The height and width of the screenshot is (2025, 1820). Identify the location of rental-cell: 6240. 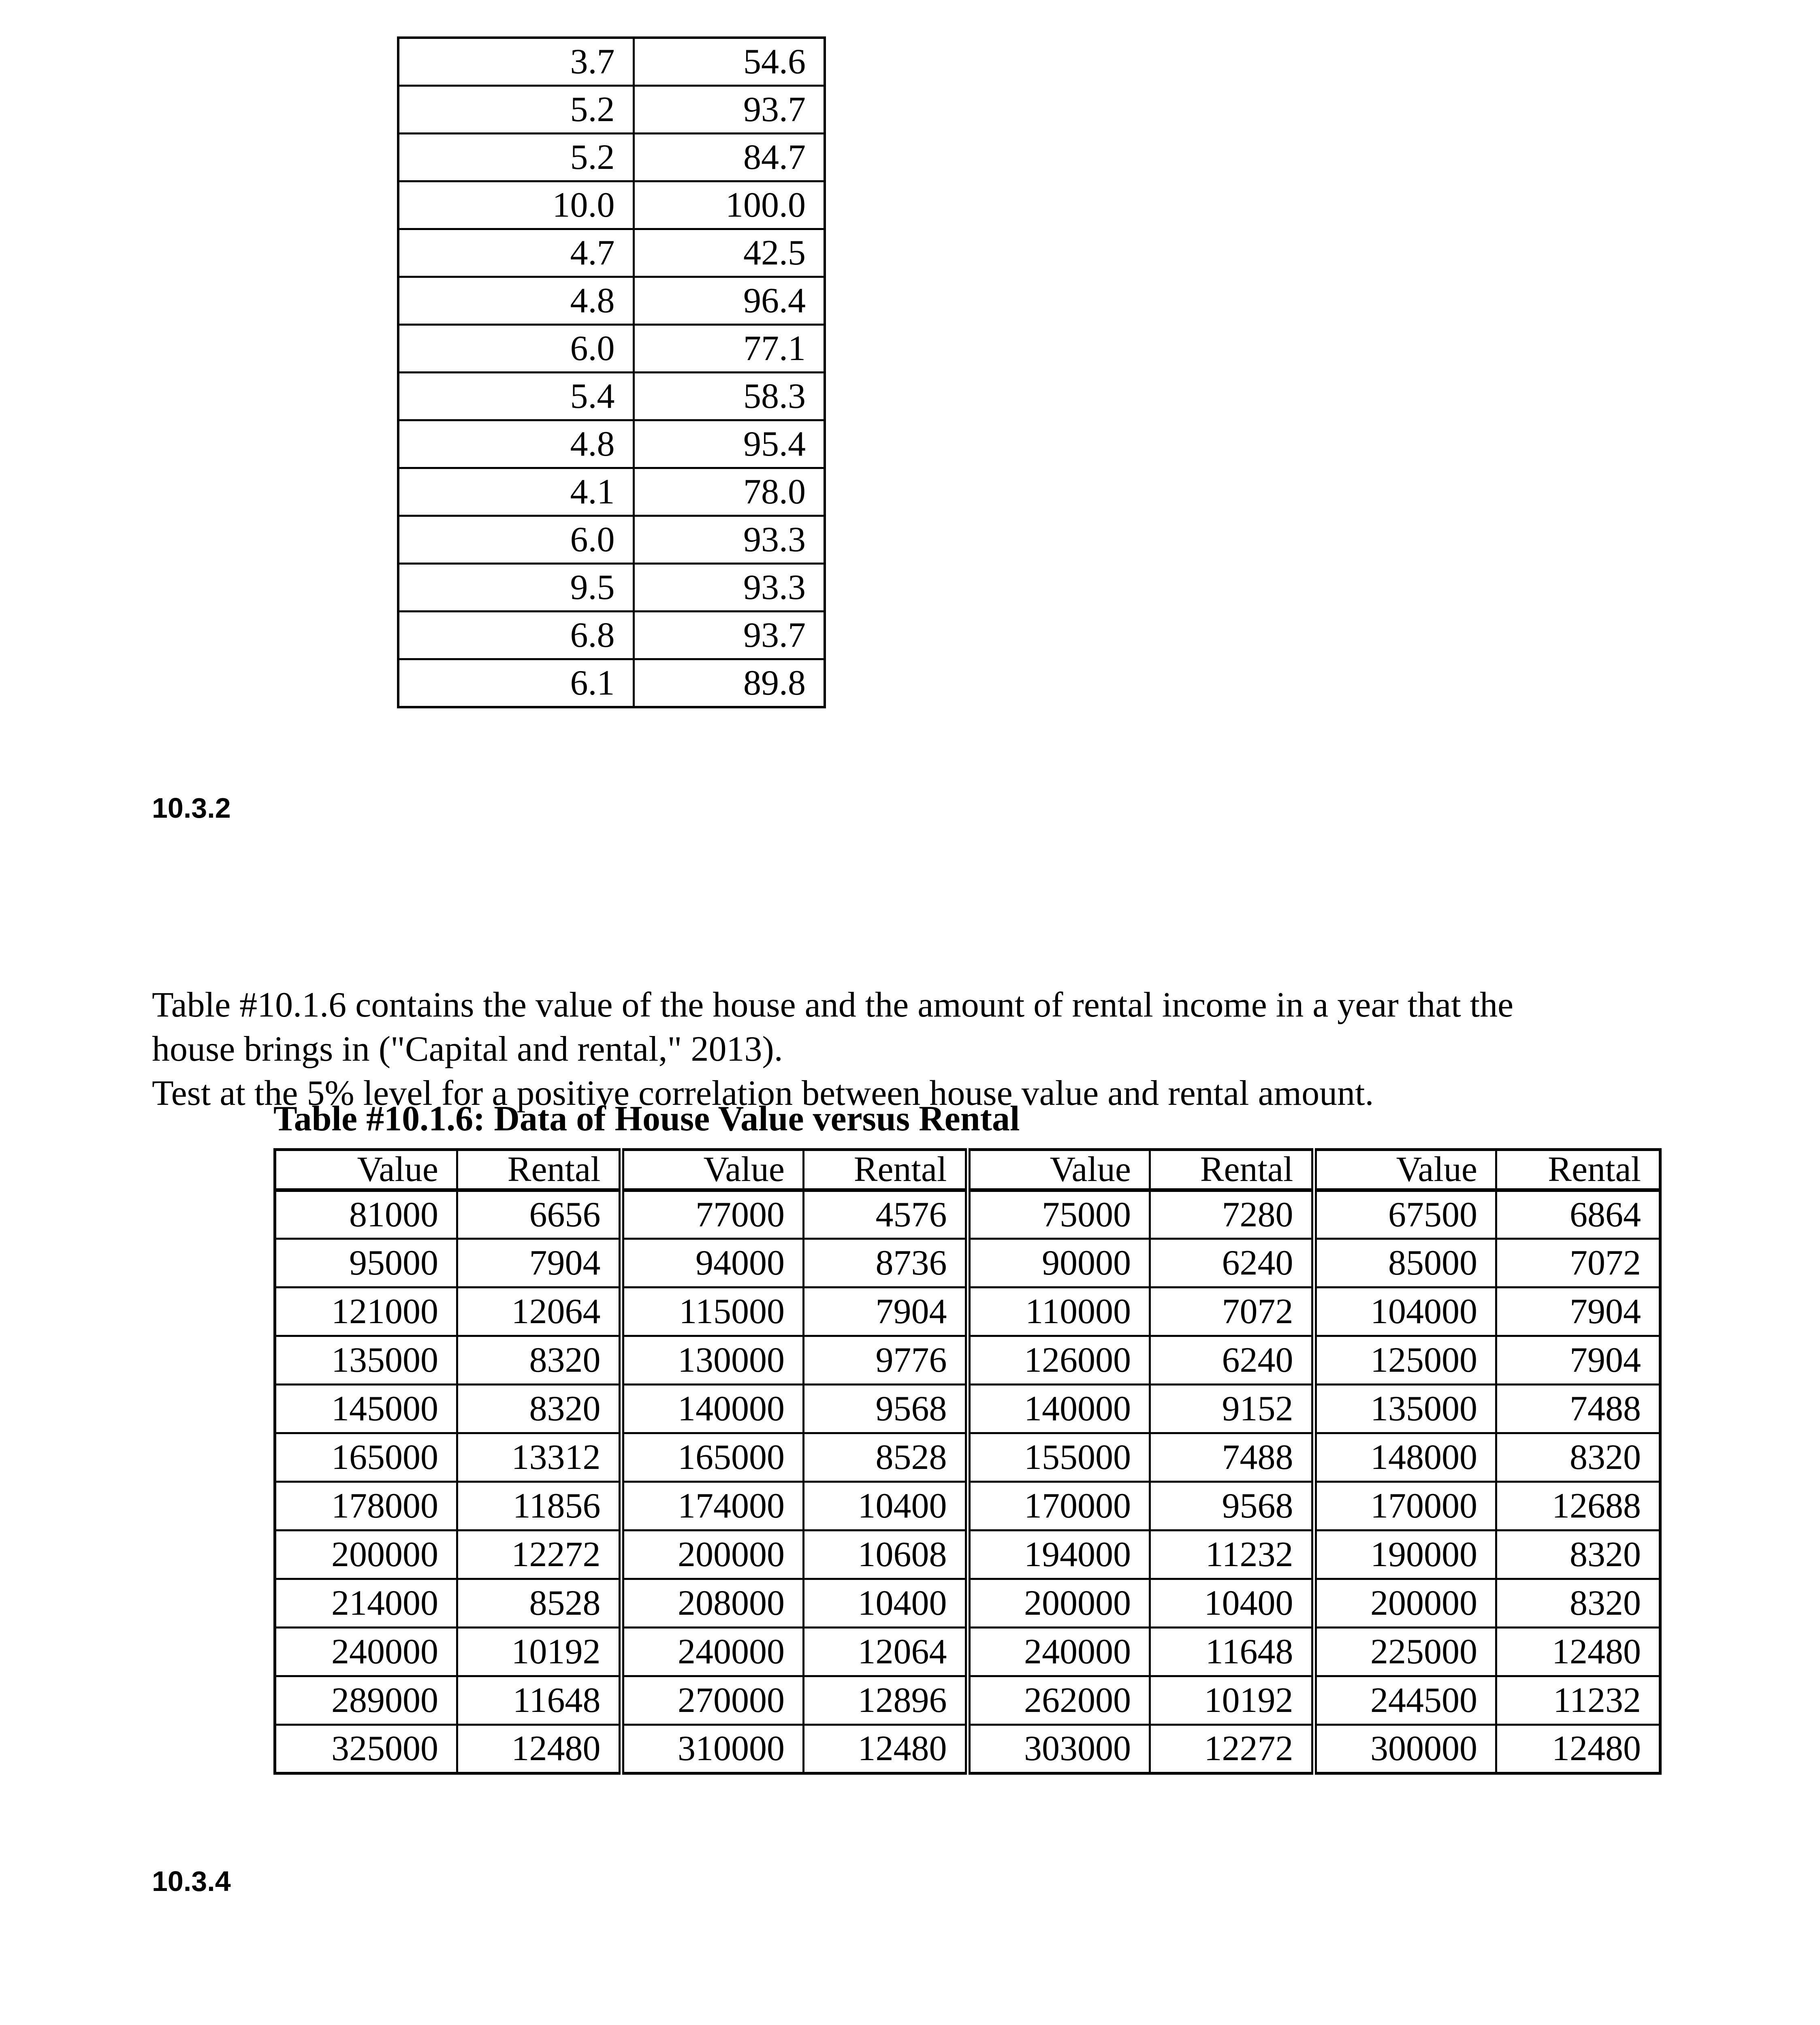
(1232, 1263).